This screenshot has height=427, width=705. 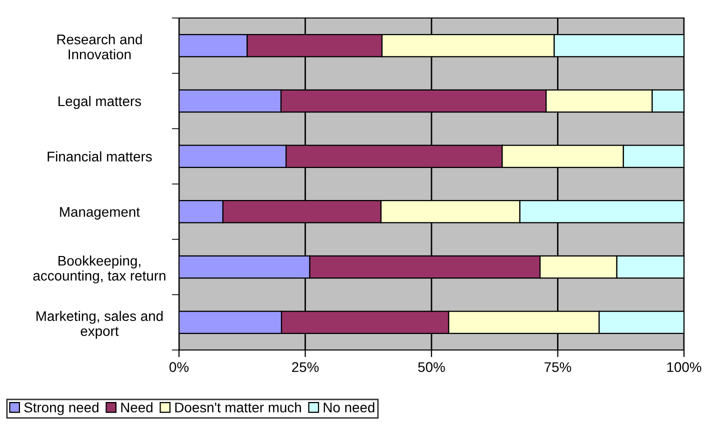 I want to click on y-tick-label: Bookkeeping, accounting, tax return, so click(x=99, y=269).